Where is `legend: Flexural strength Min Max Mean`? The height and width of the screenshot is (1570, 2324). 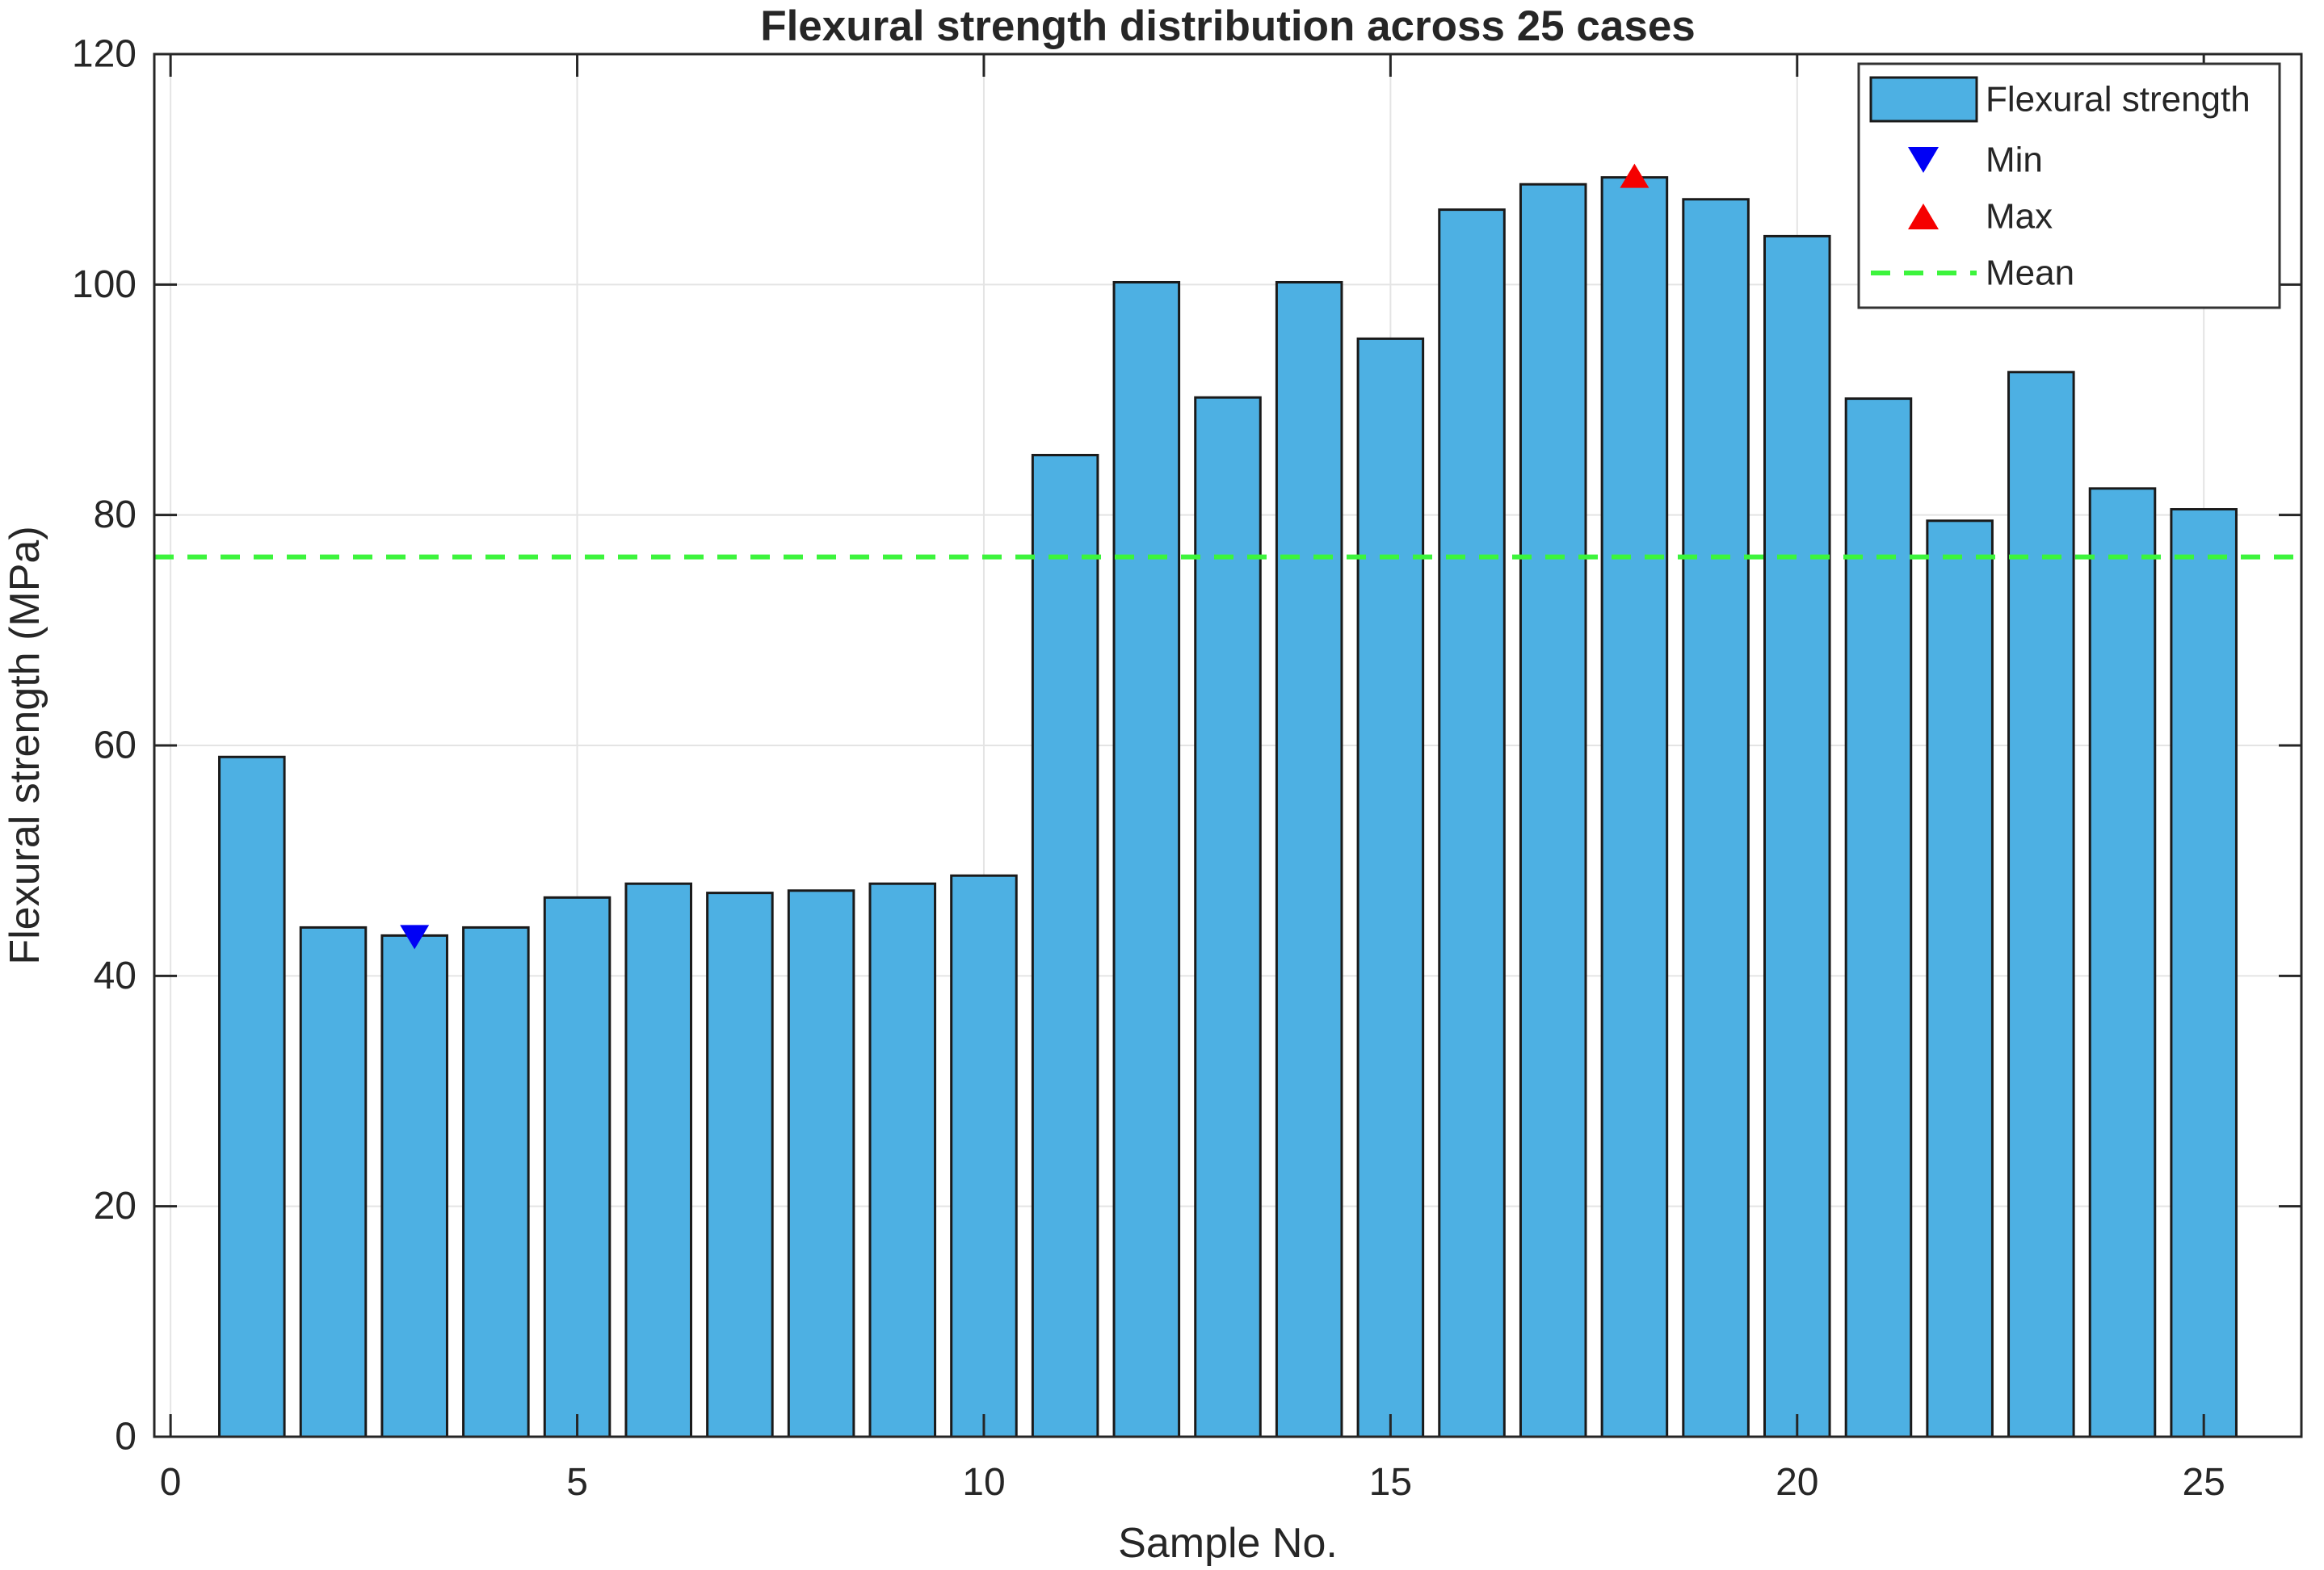
legend: Flexural strength Min Max Mean is located at coordinates (2069, 185).